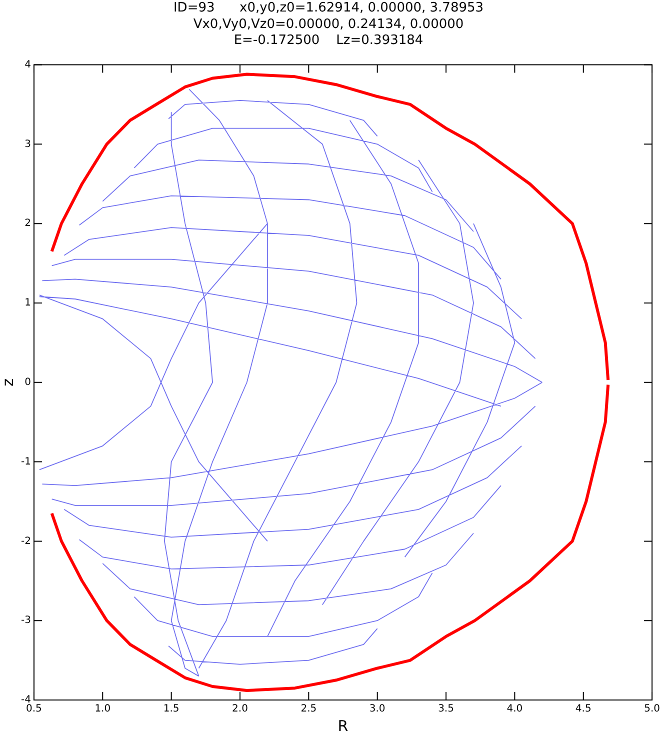  I want to click on y-tick-label: 0, so click(27, 382).